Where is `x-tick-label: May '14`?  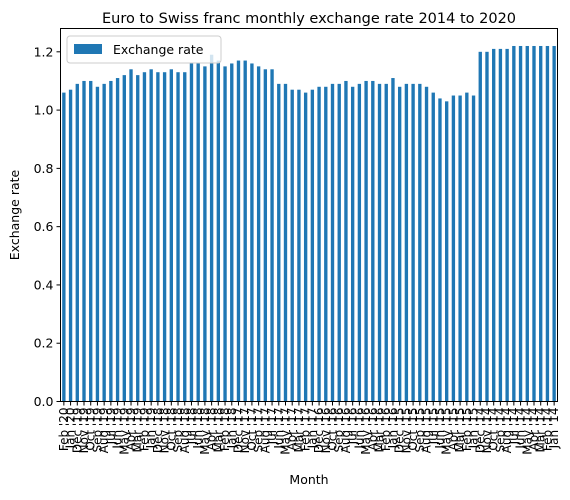 x-tick-label: May '14 is located at coordinates (527, 431).